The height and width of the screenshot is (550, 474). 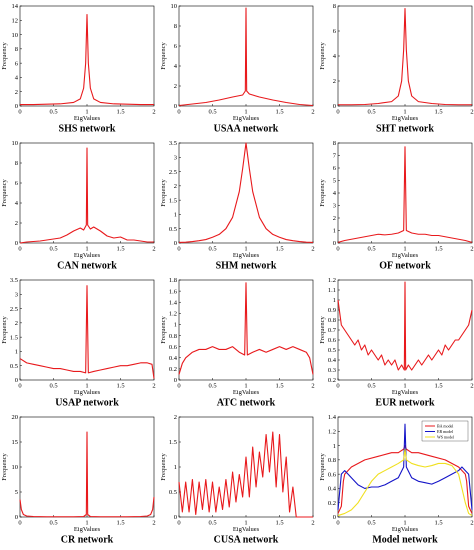 I want to click on chart-title: SHT network, so click(x=405, y=129).